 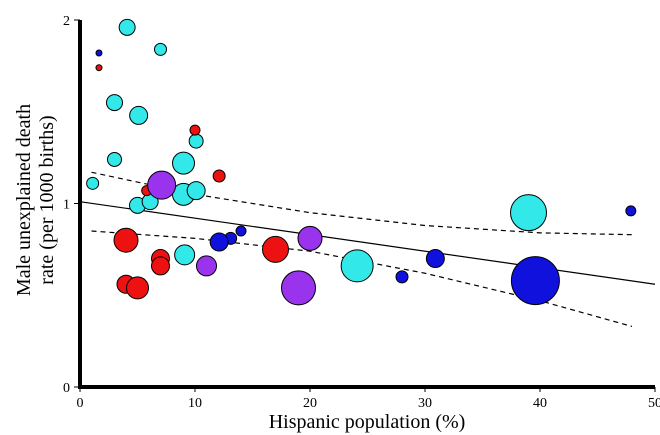 I want to click on x-tick-label: 30, so click(x=425, y=403).